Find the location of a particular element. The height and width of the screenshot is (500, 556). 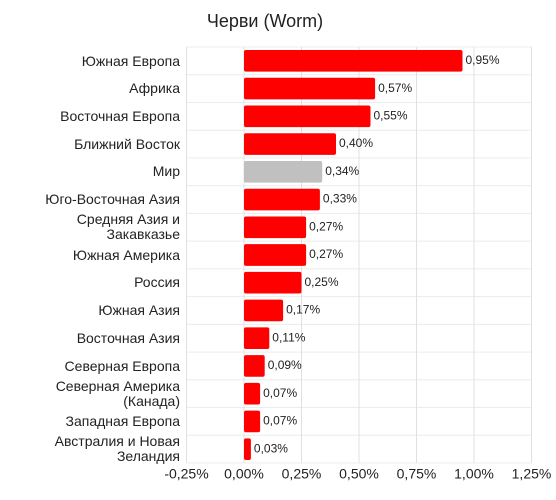

value-label: 0,95% is located at coordinates (483, 60).